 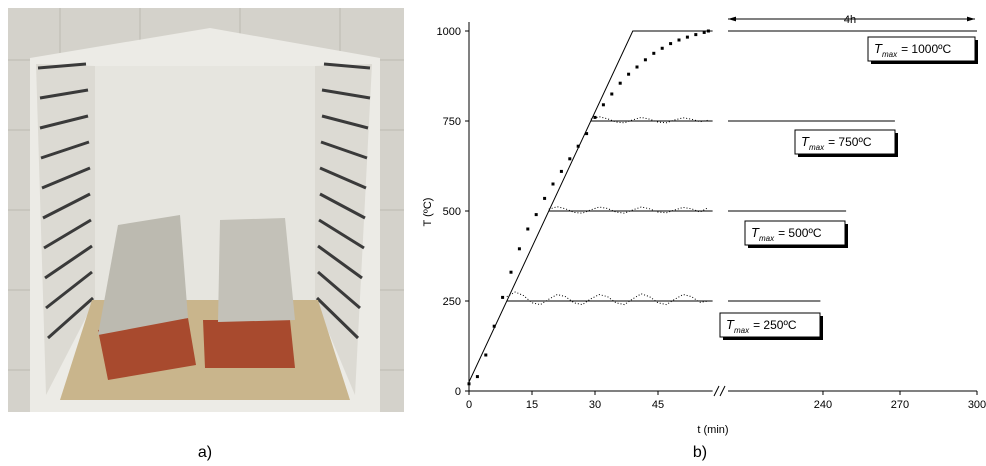 What do you see at coordinates (977, 405) in the screenshot?
I see `x-tick-label: 300` at bounding box center [977, 405].